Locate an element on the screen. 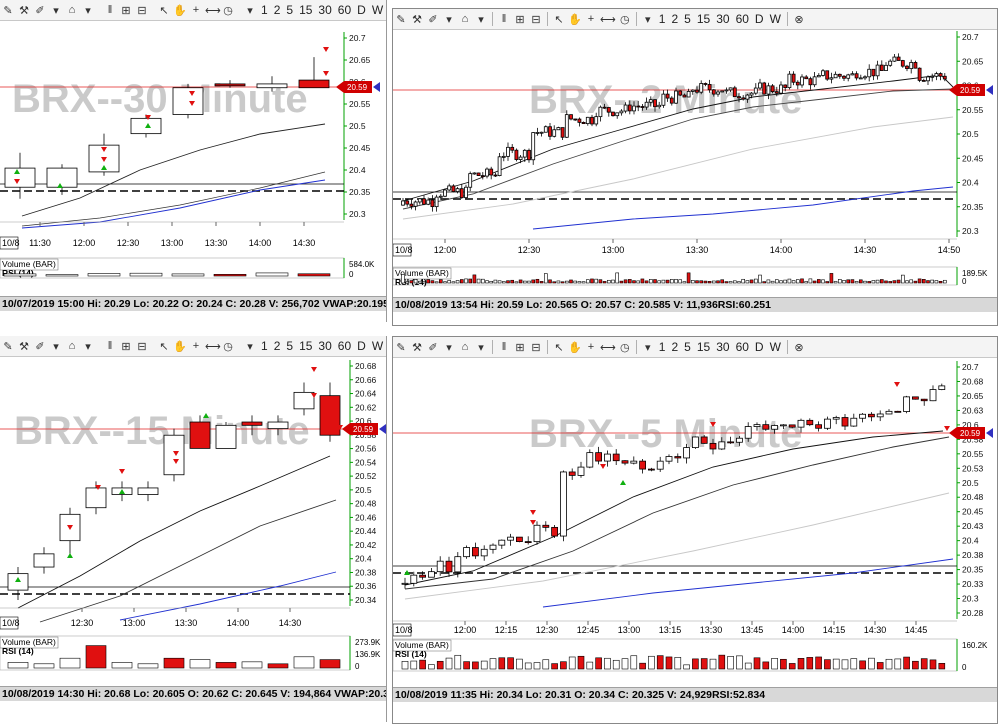  zoom-fit-icon: ⊞ is located at coordinates (126, 10).